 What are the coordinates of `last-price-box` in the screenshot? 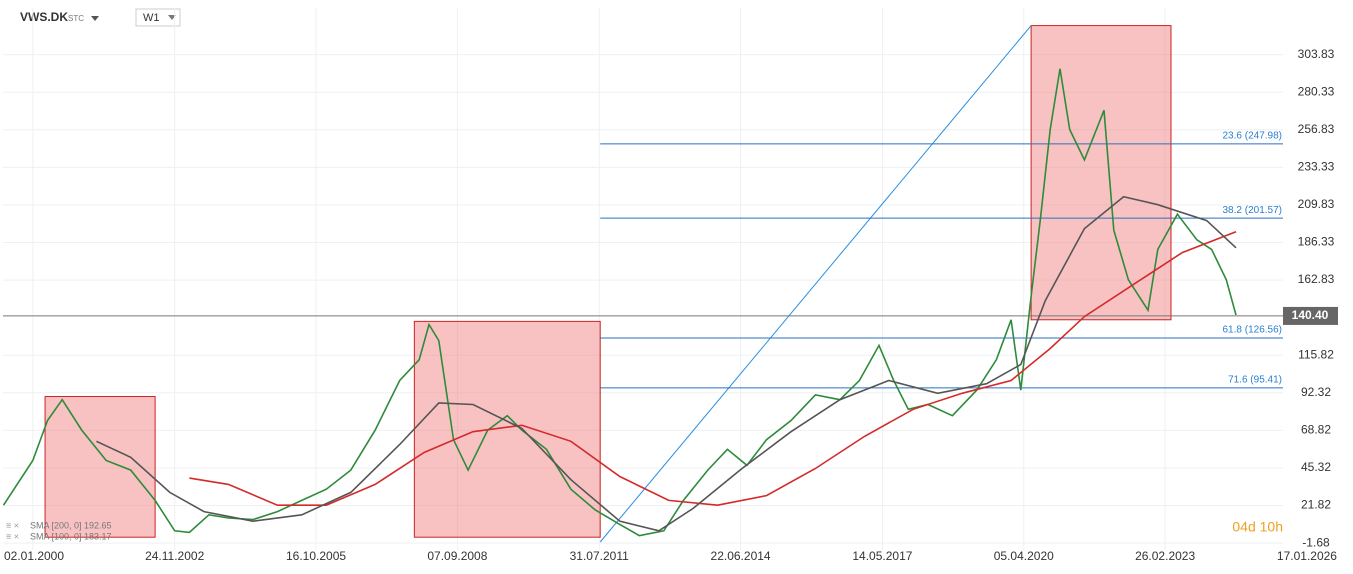 It's located at (1310, 315).